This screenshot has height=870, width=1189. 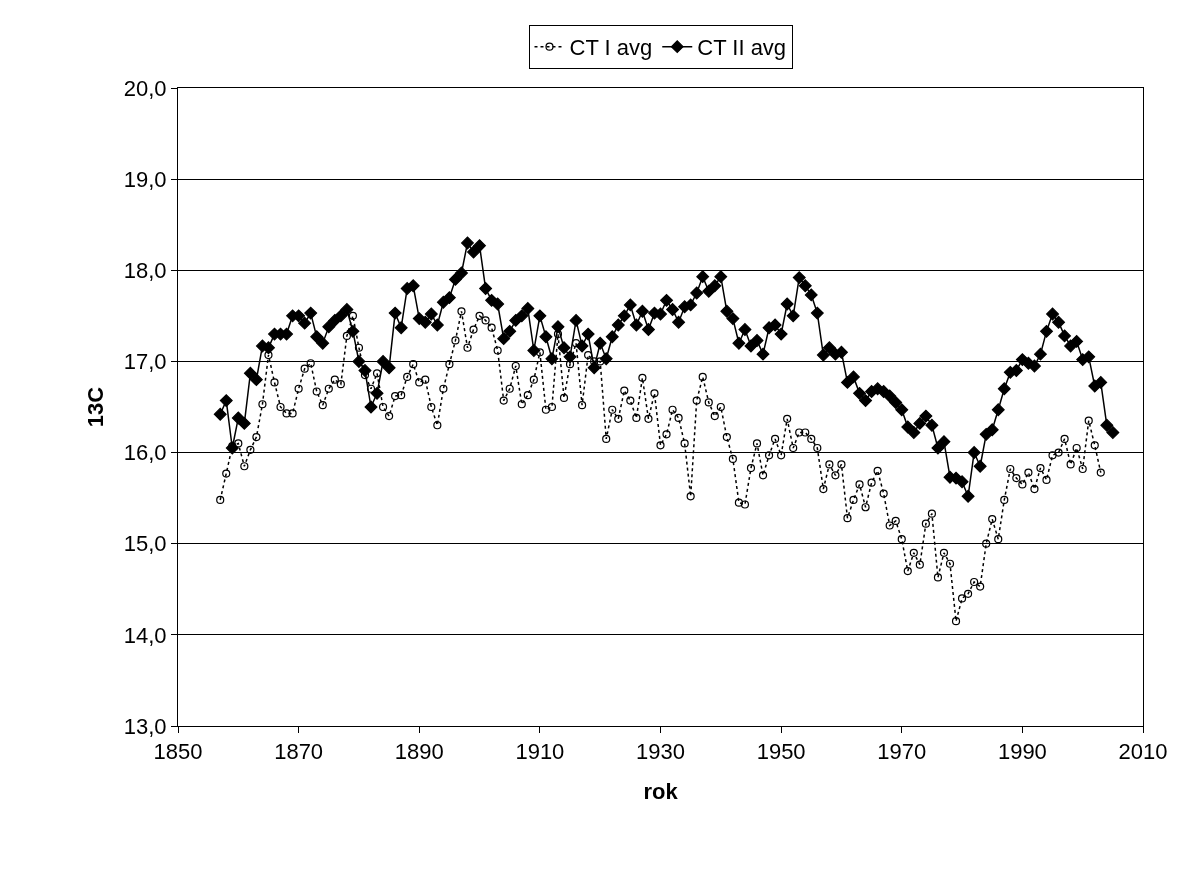 I want to click on y-tick-label: 14,0, so click(x=145, y=635).